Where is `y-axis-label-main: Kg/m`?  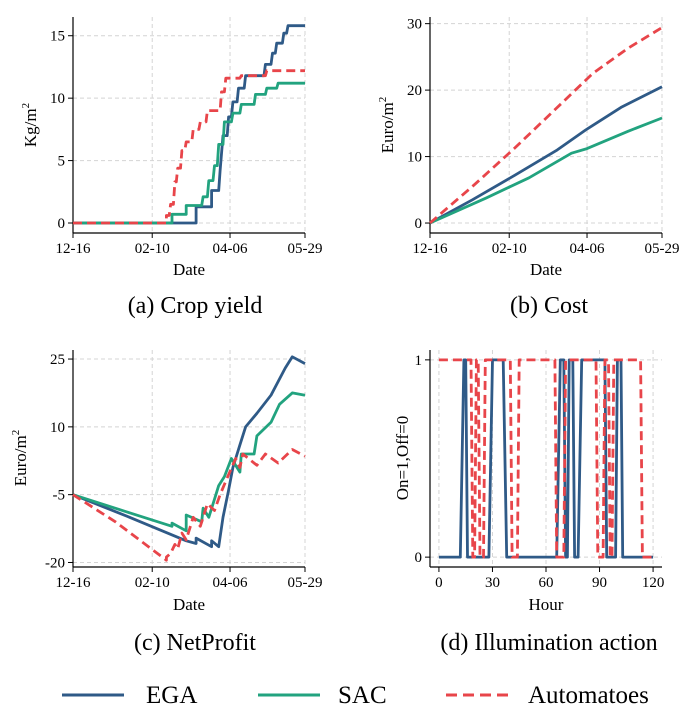 y-axis-label-main: Kg/m is located at coordinates (30, 127).